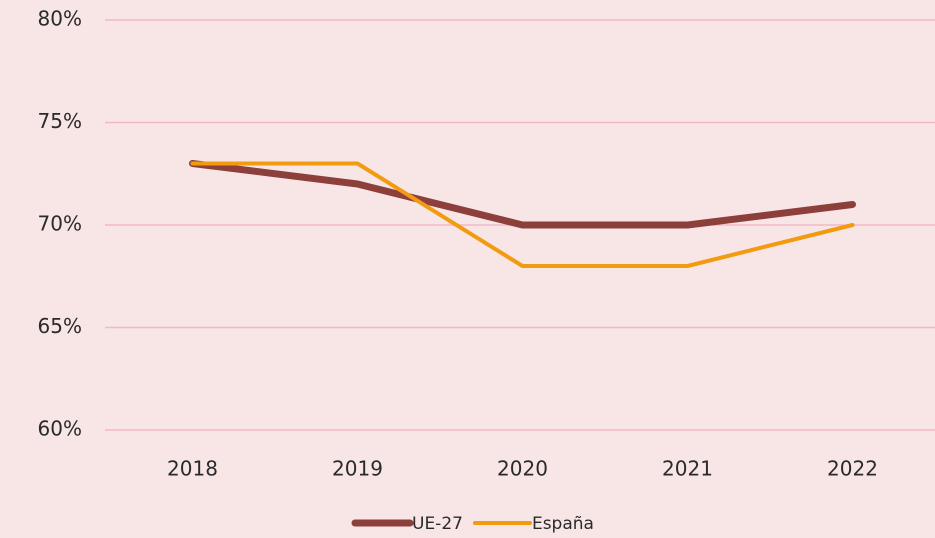 The height and width of the screenshot is (538, 935). What do you see at coordinates (60, 121) in the screenshot?
I see `y-tick-label: 75%` at bounding box center [60, 121].